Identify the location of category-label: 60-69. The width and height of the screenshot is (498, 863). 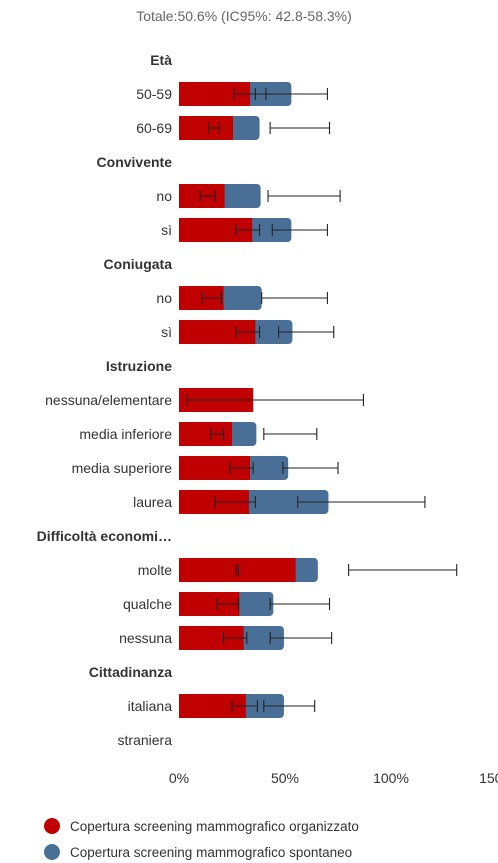
(154, 128).